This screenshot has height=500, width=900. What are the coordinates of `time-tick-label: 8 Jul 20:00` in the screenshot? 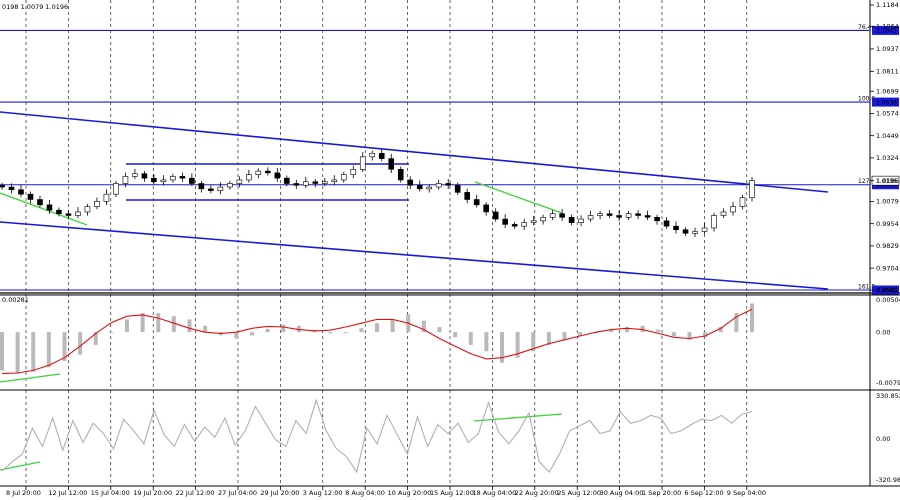 It's located at (23, 493).